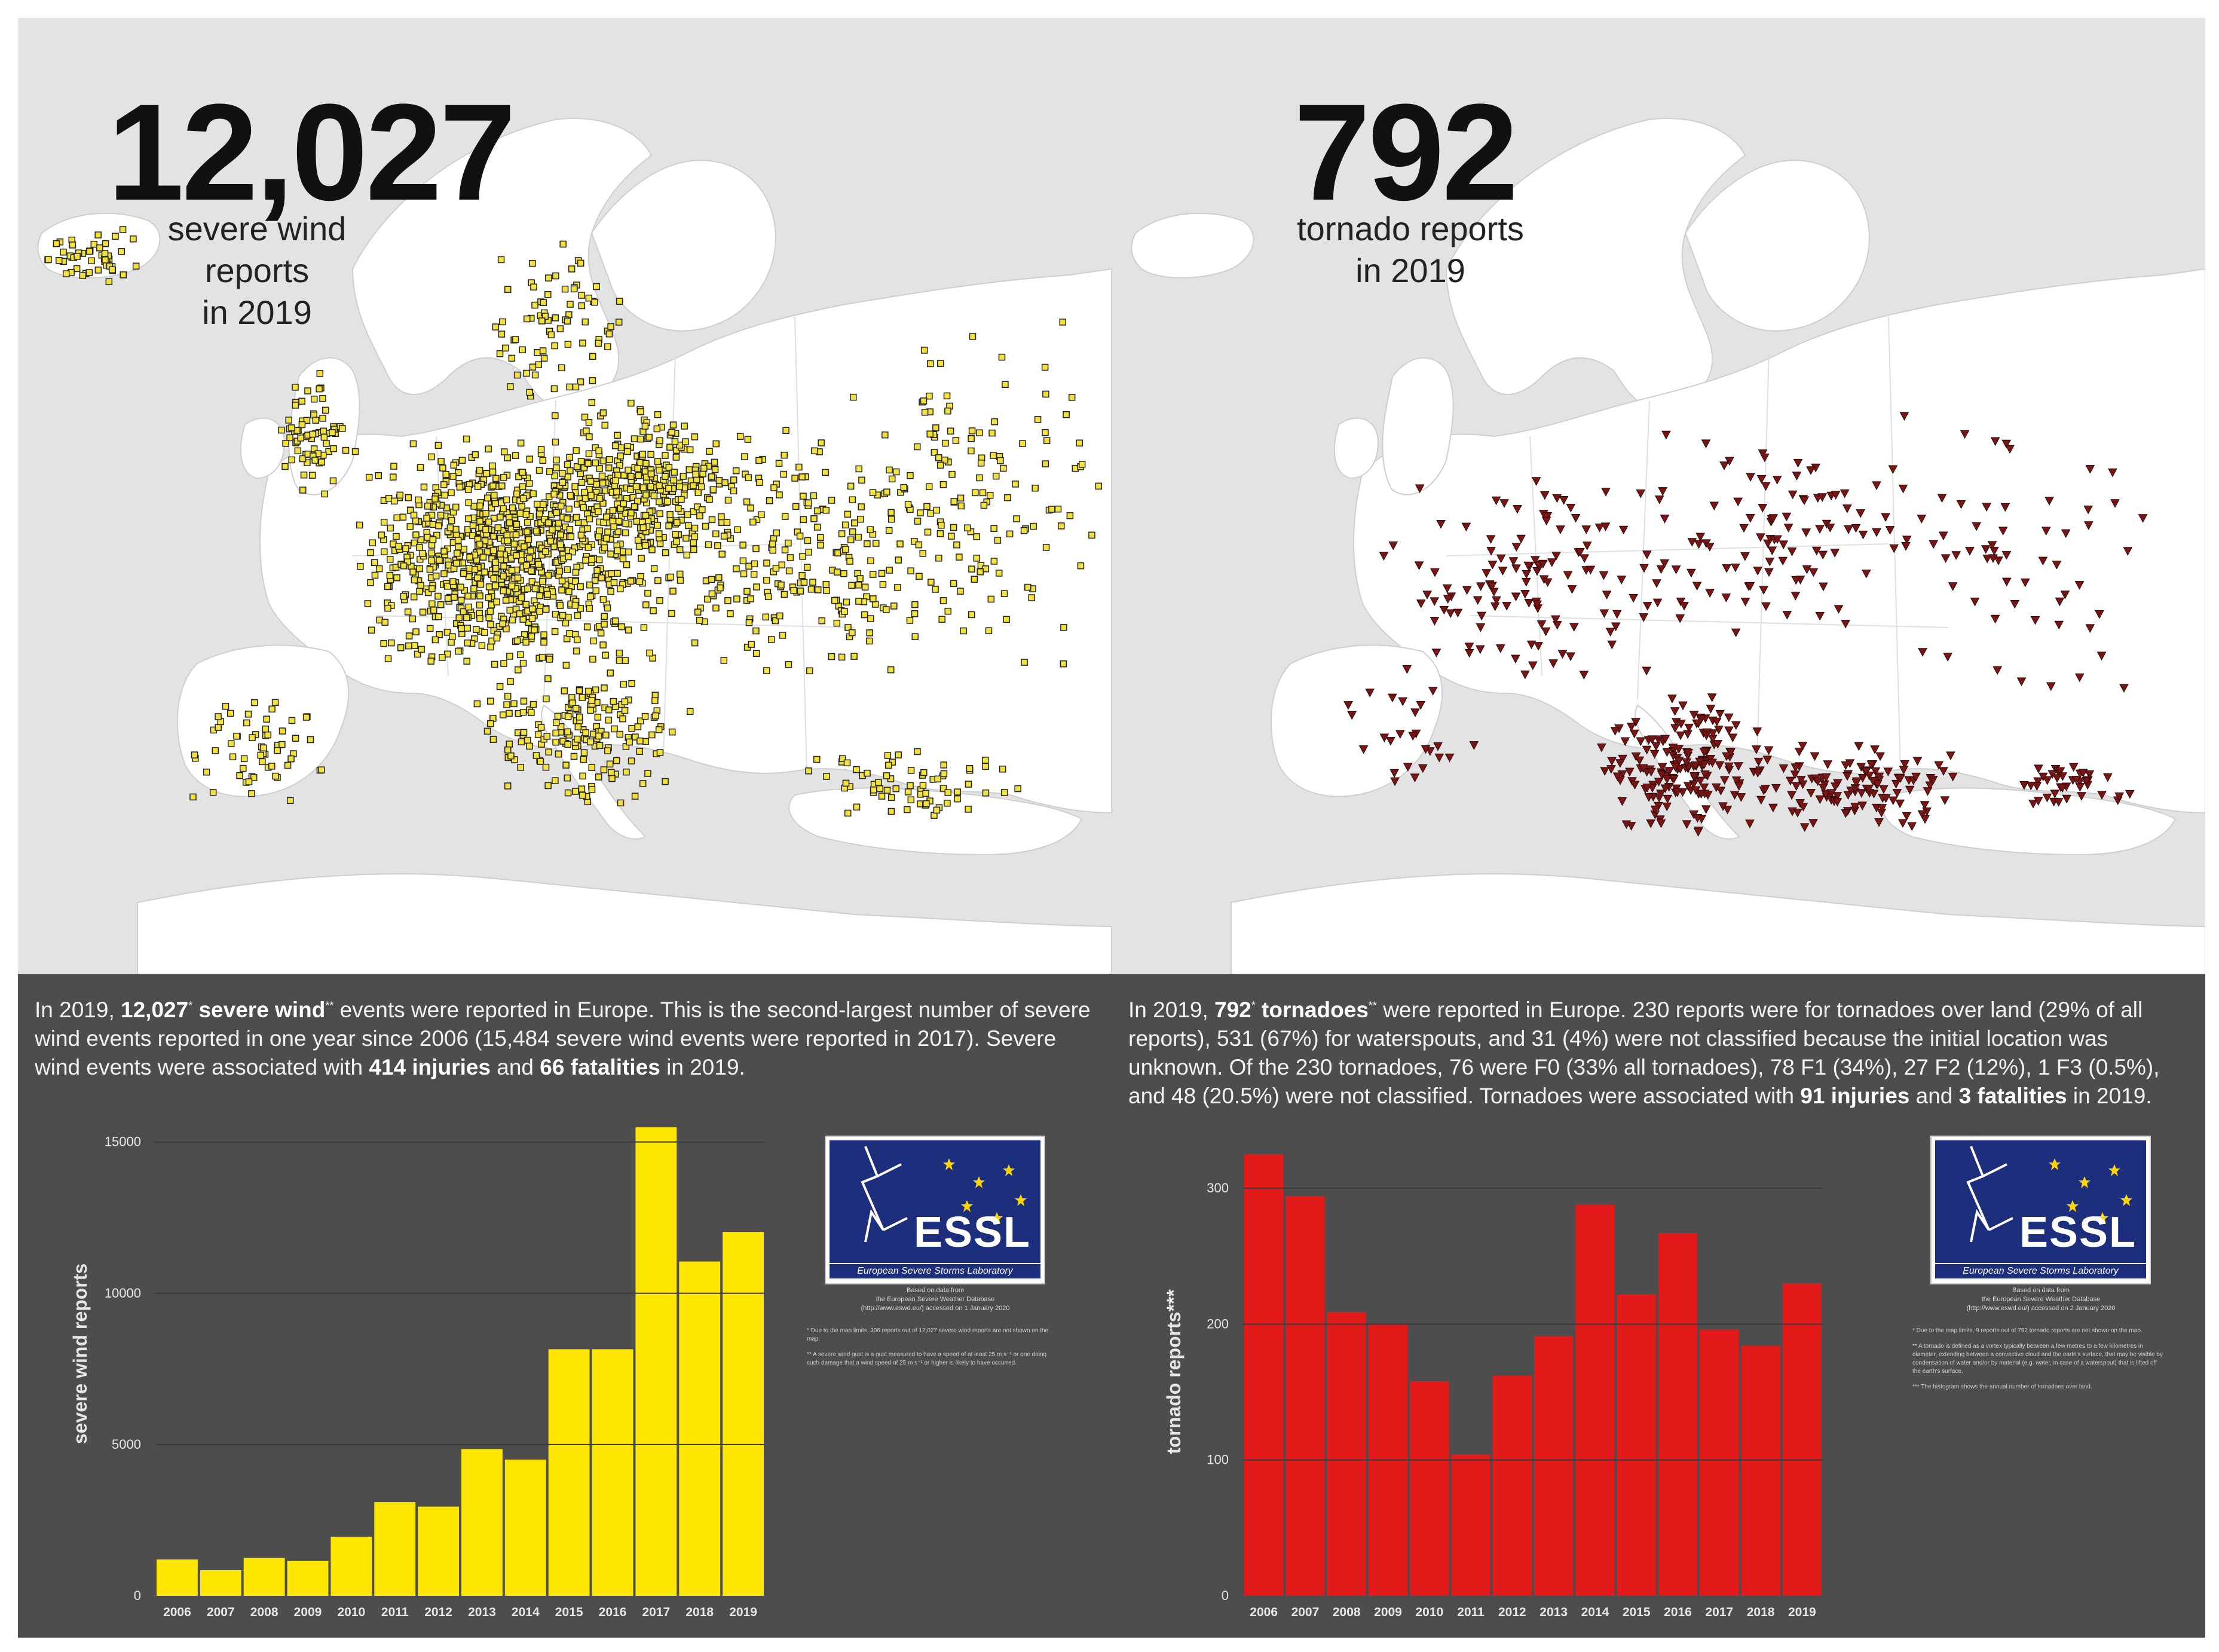 This screenshot has width=2219, height=1652. What do you see at coordinates (1554, 1466) in the screenshot?
I see `bar-2013` at bounding box center [1554, 1466].